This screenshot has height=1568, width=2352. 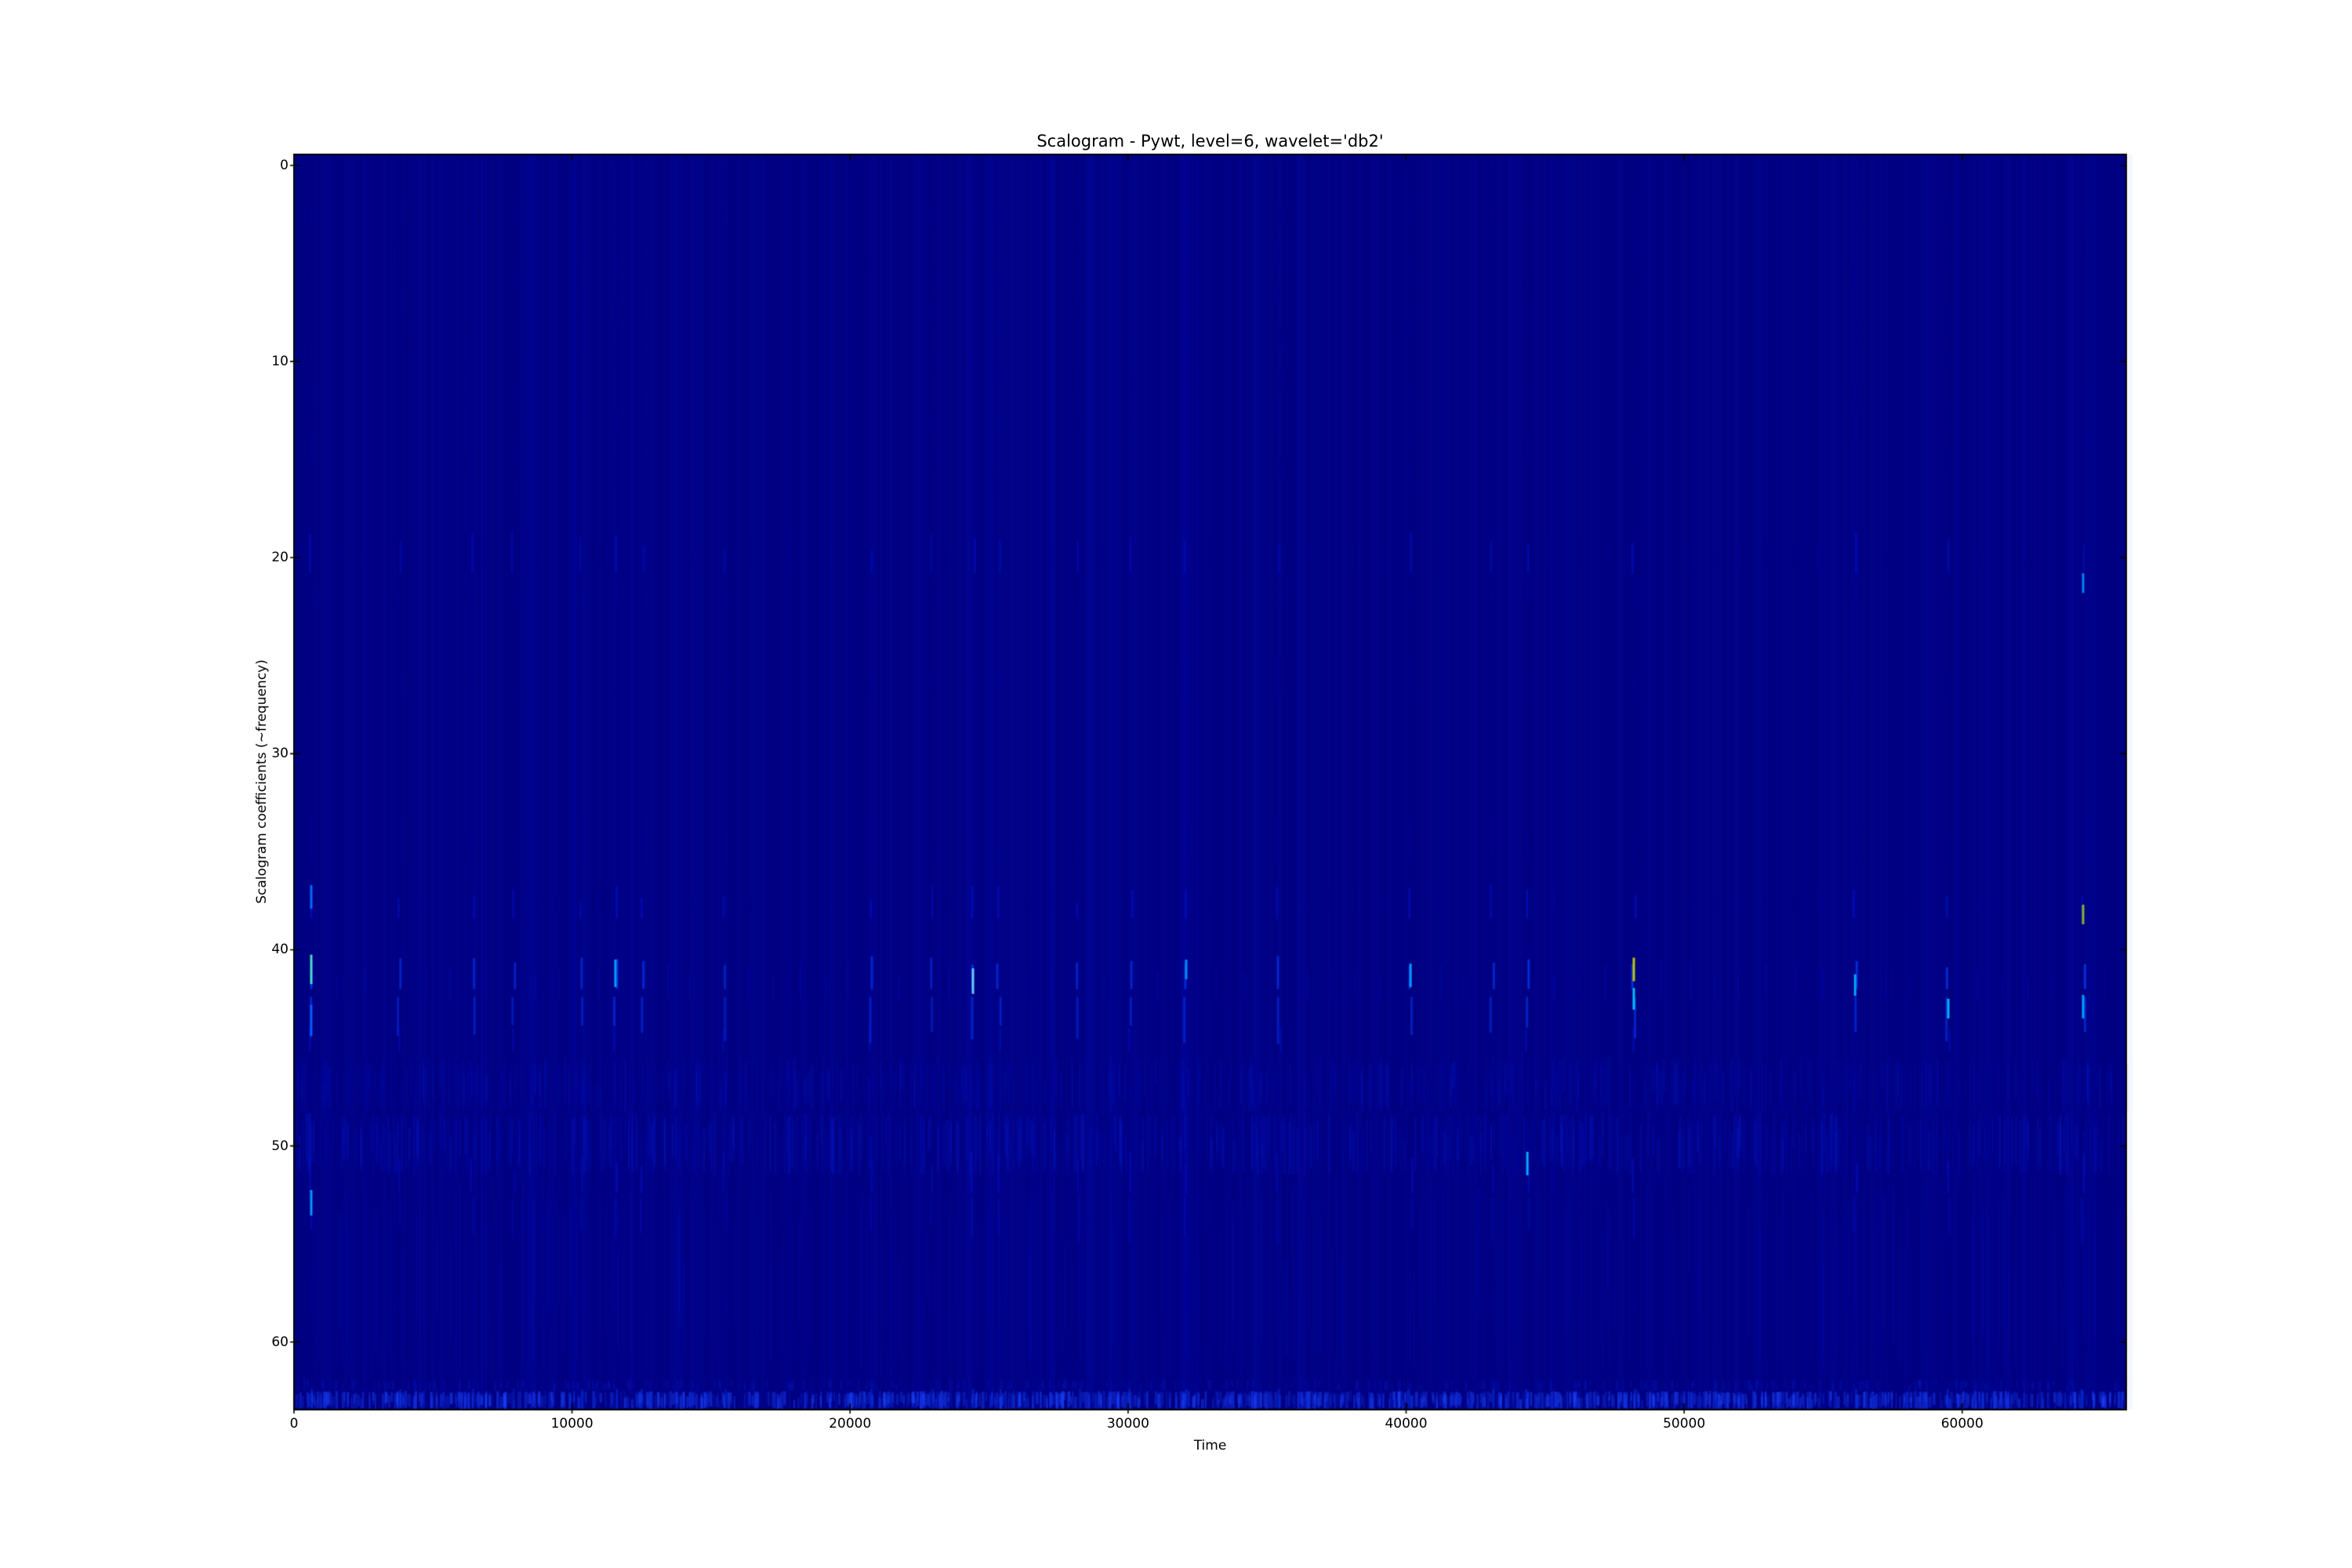 I want to click on x-tick-label: 50000, so click(x=1685, y=1424).